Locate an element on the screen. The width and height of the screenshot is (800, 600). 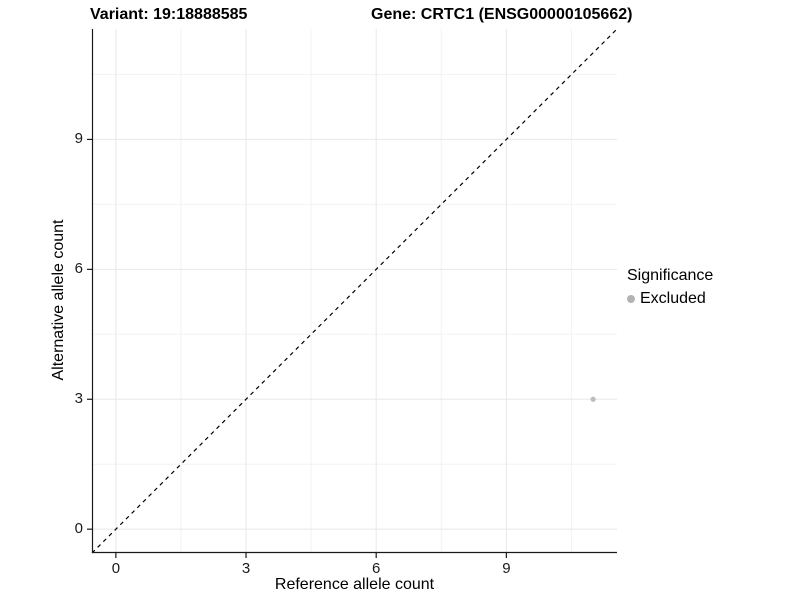
x-tick-label: 9 is located at coordinates (506, 568).